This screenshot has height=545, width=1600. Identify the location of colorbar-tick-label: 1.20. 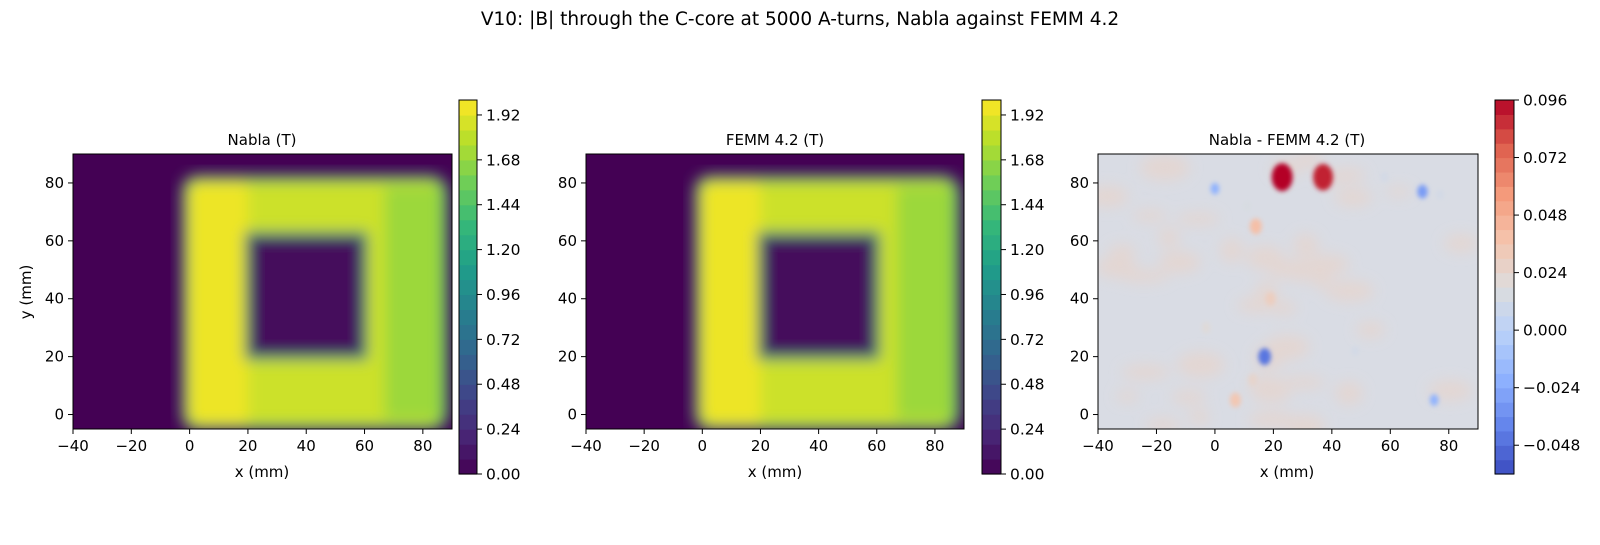
(1027, 250).